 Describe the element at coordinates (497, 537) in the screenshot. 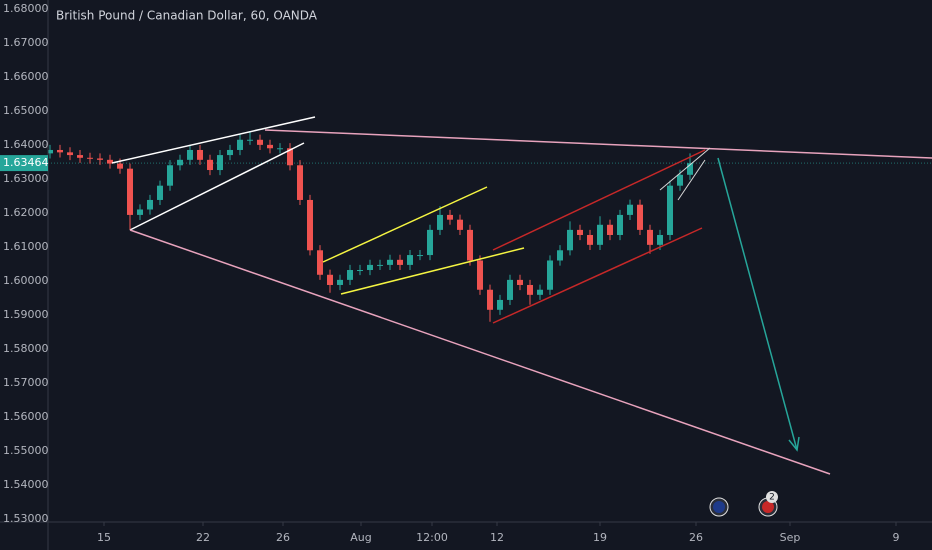

I see `x-tick-label: 12` at that location.